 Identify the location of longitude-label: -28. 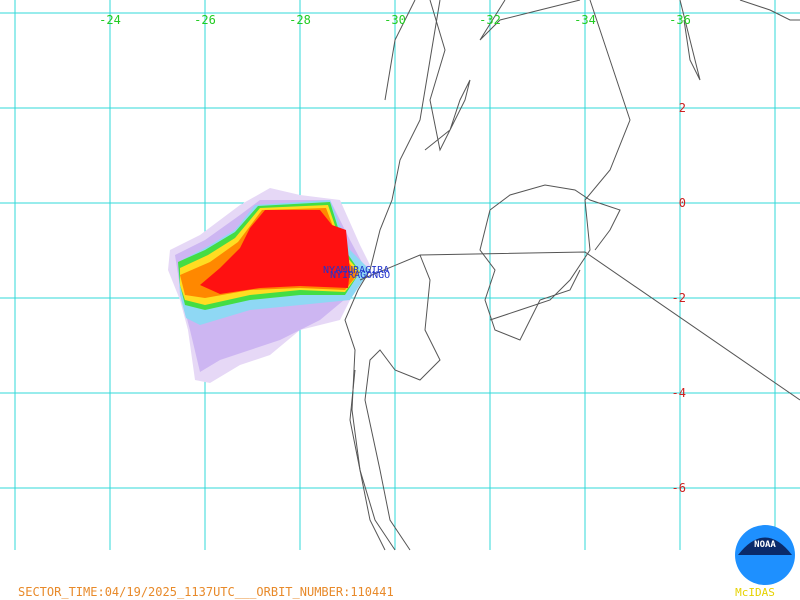
(300, 20).